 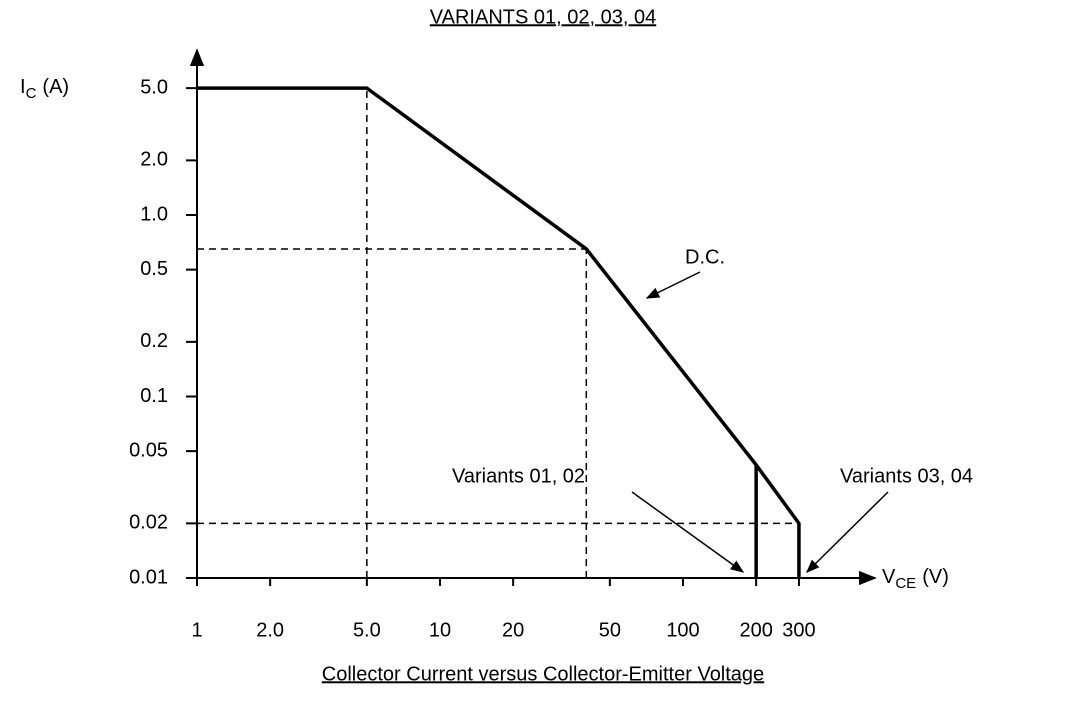 I want to click on x-tick-label: 5.0, so click(x=367, y=630).